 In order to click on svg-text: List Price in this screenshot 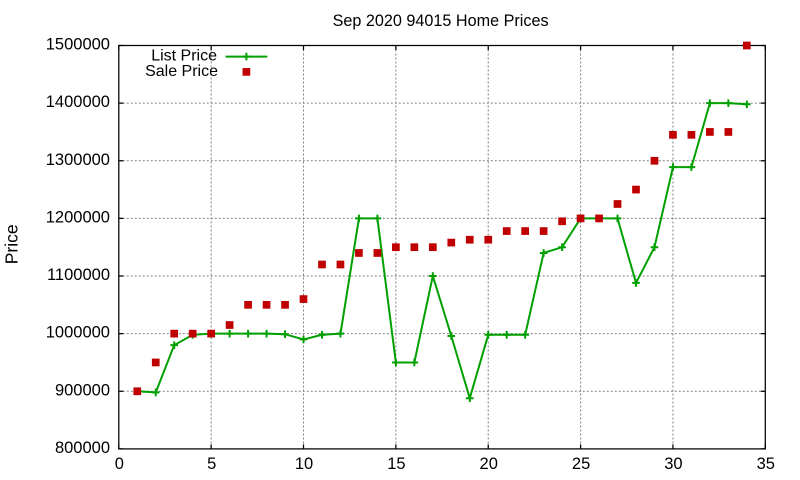, I will do `click(184, 55)`.